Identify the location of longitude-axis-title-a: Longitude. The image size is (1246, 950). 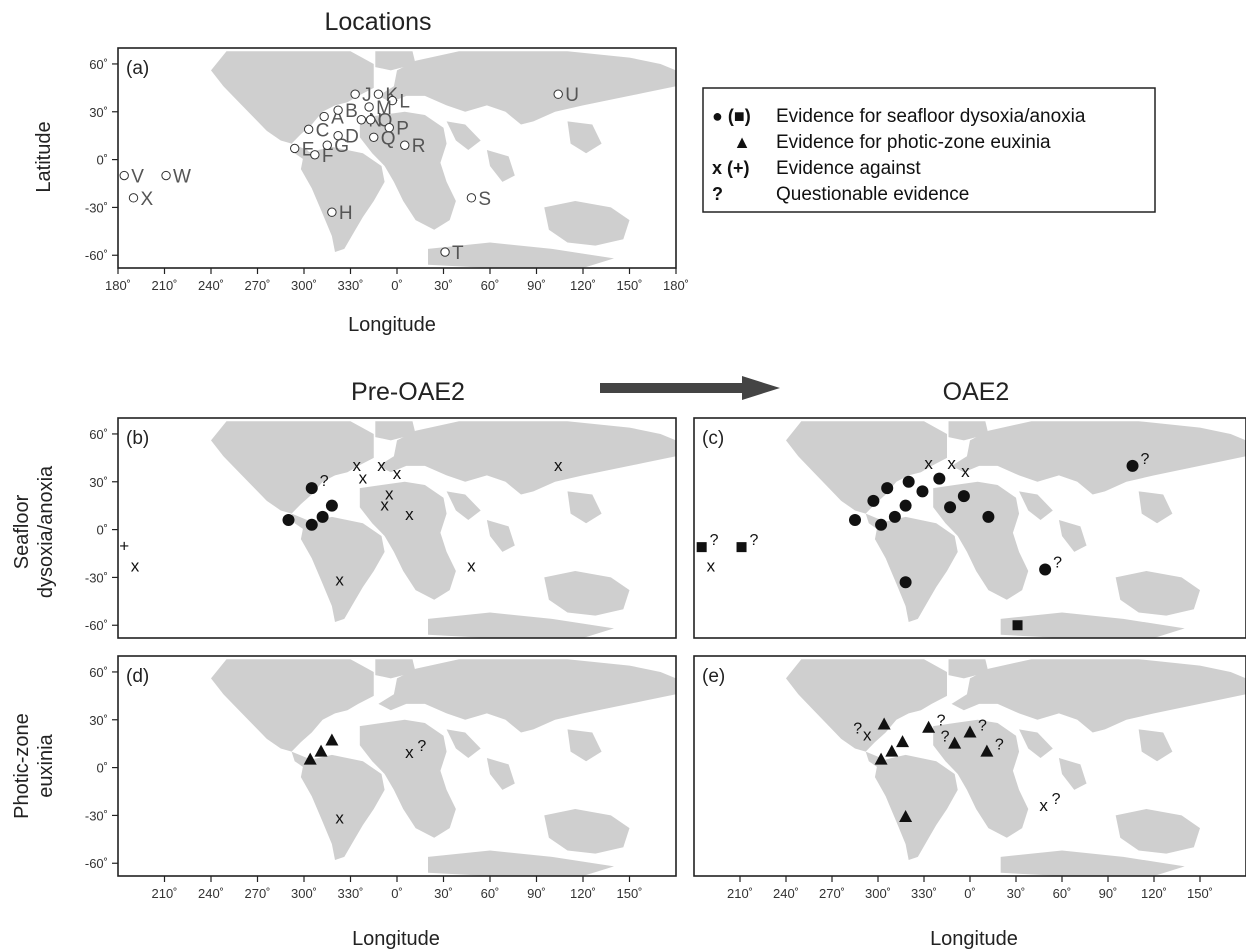
(392, 325).